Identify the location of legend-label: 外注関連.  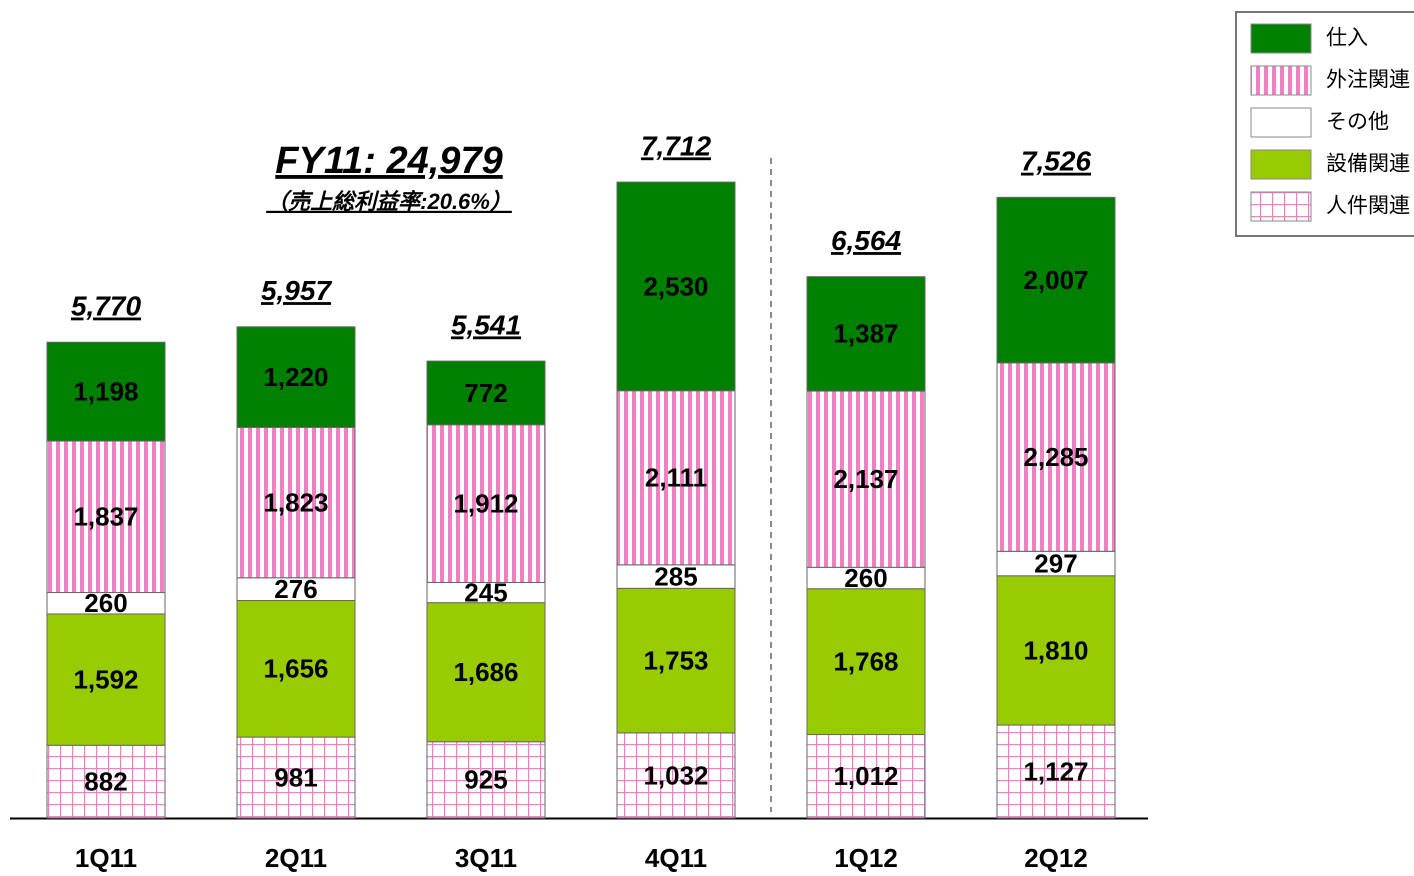
(1368, 80).